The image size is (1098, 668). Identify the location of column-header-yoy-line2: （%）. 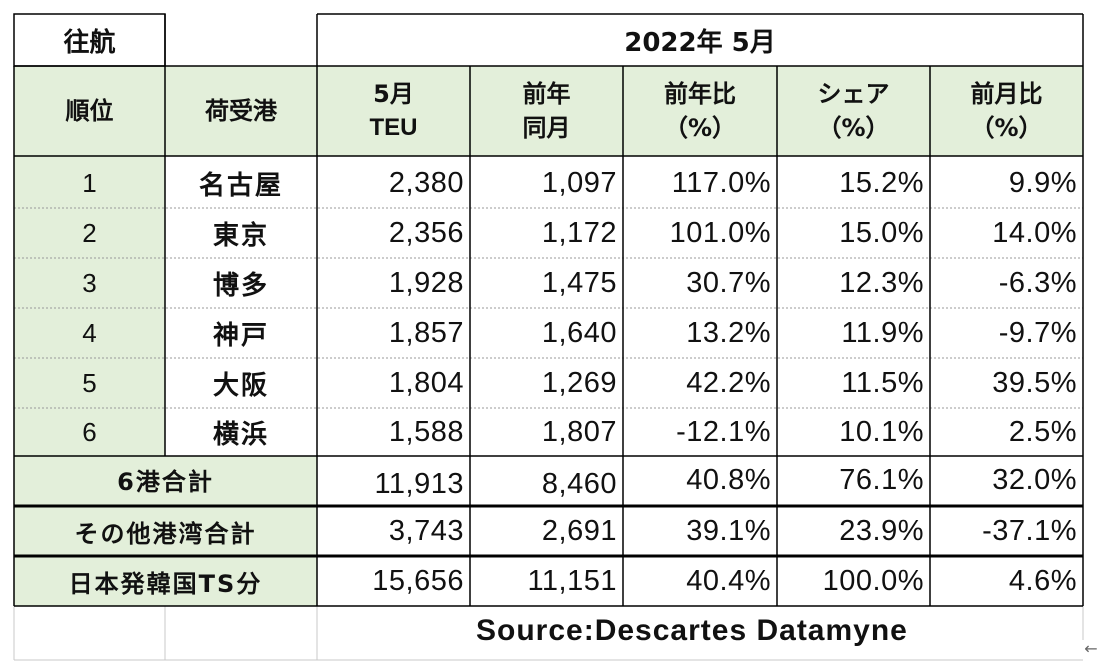
(700, 128).